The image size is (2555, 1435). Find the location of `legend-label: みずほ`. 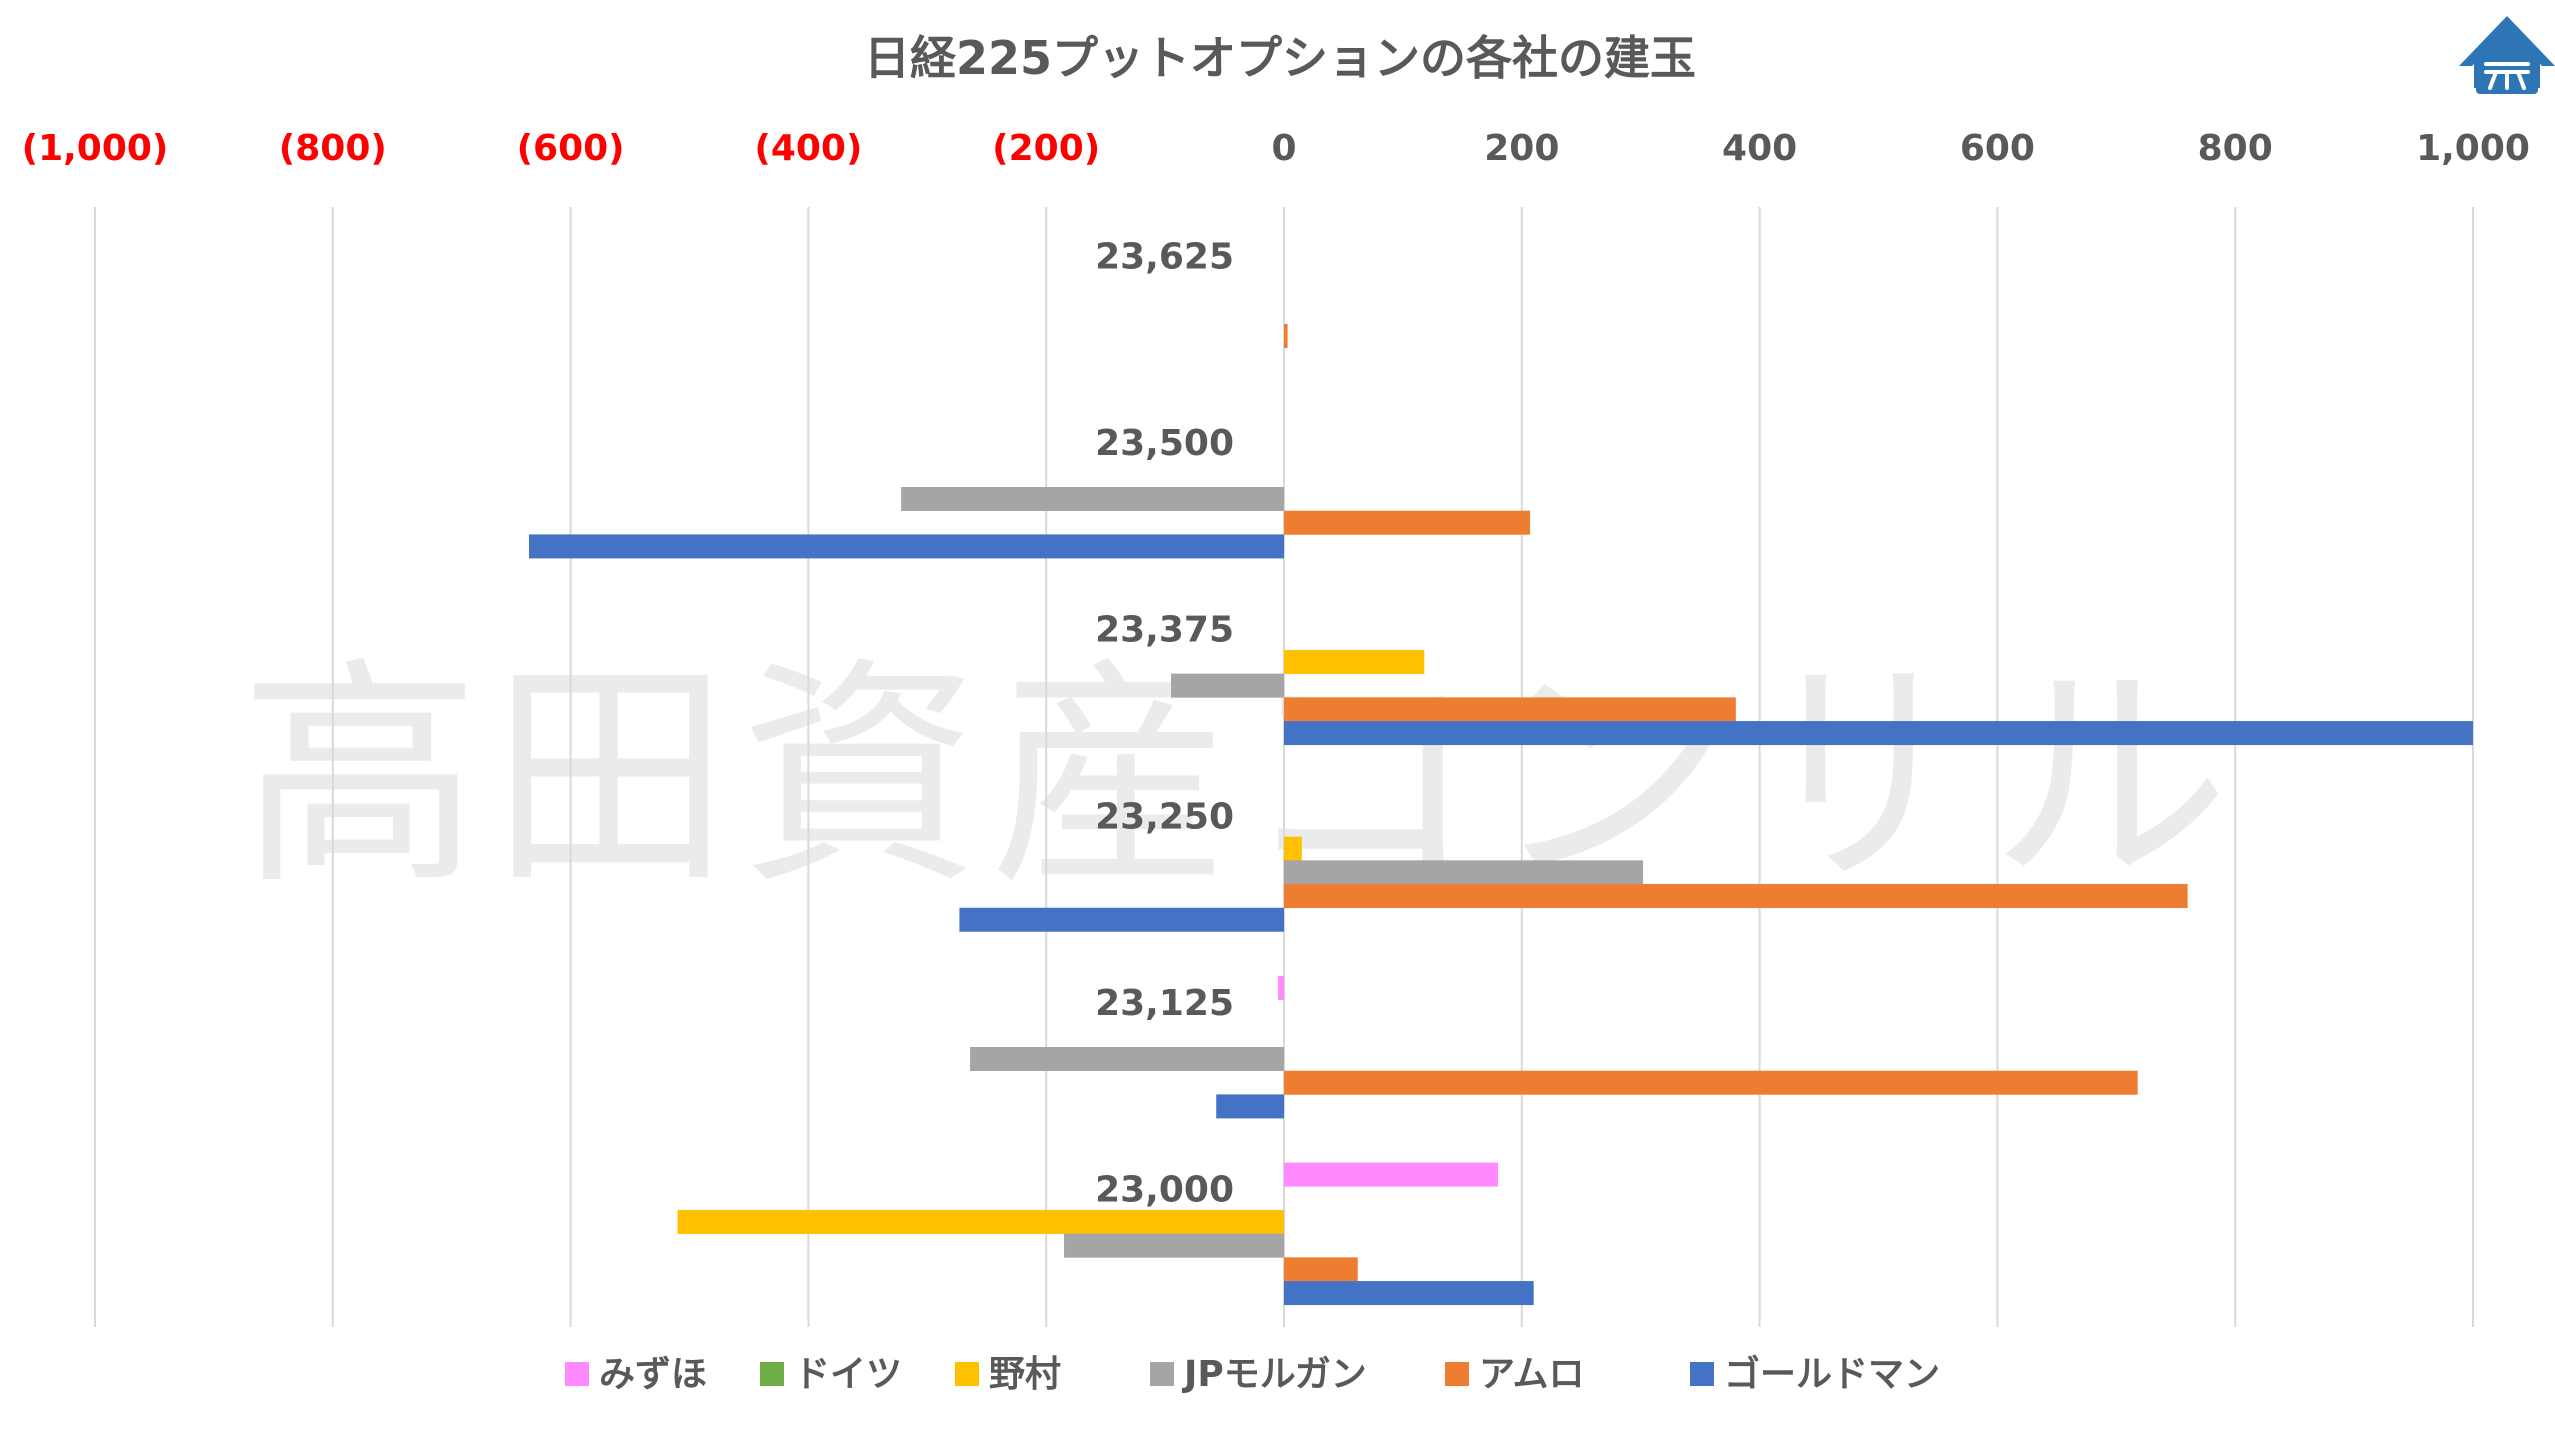

legend-label: みずほ is located at coordinates (653, 1374).